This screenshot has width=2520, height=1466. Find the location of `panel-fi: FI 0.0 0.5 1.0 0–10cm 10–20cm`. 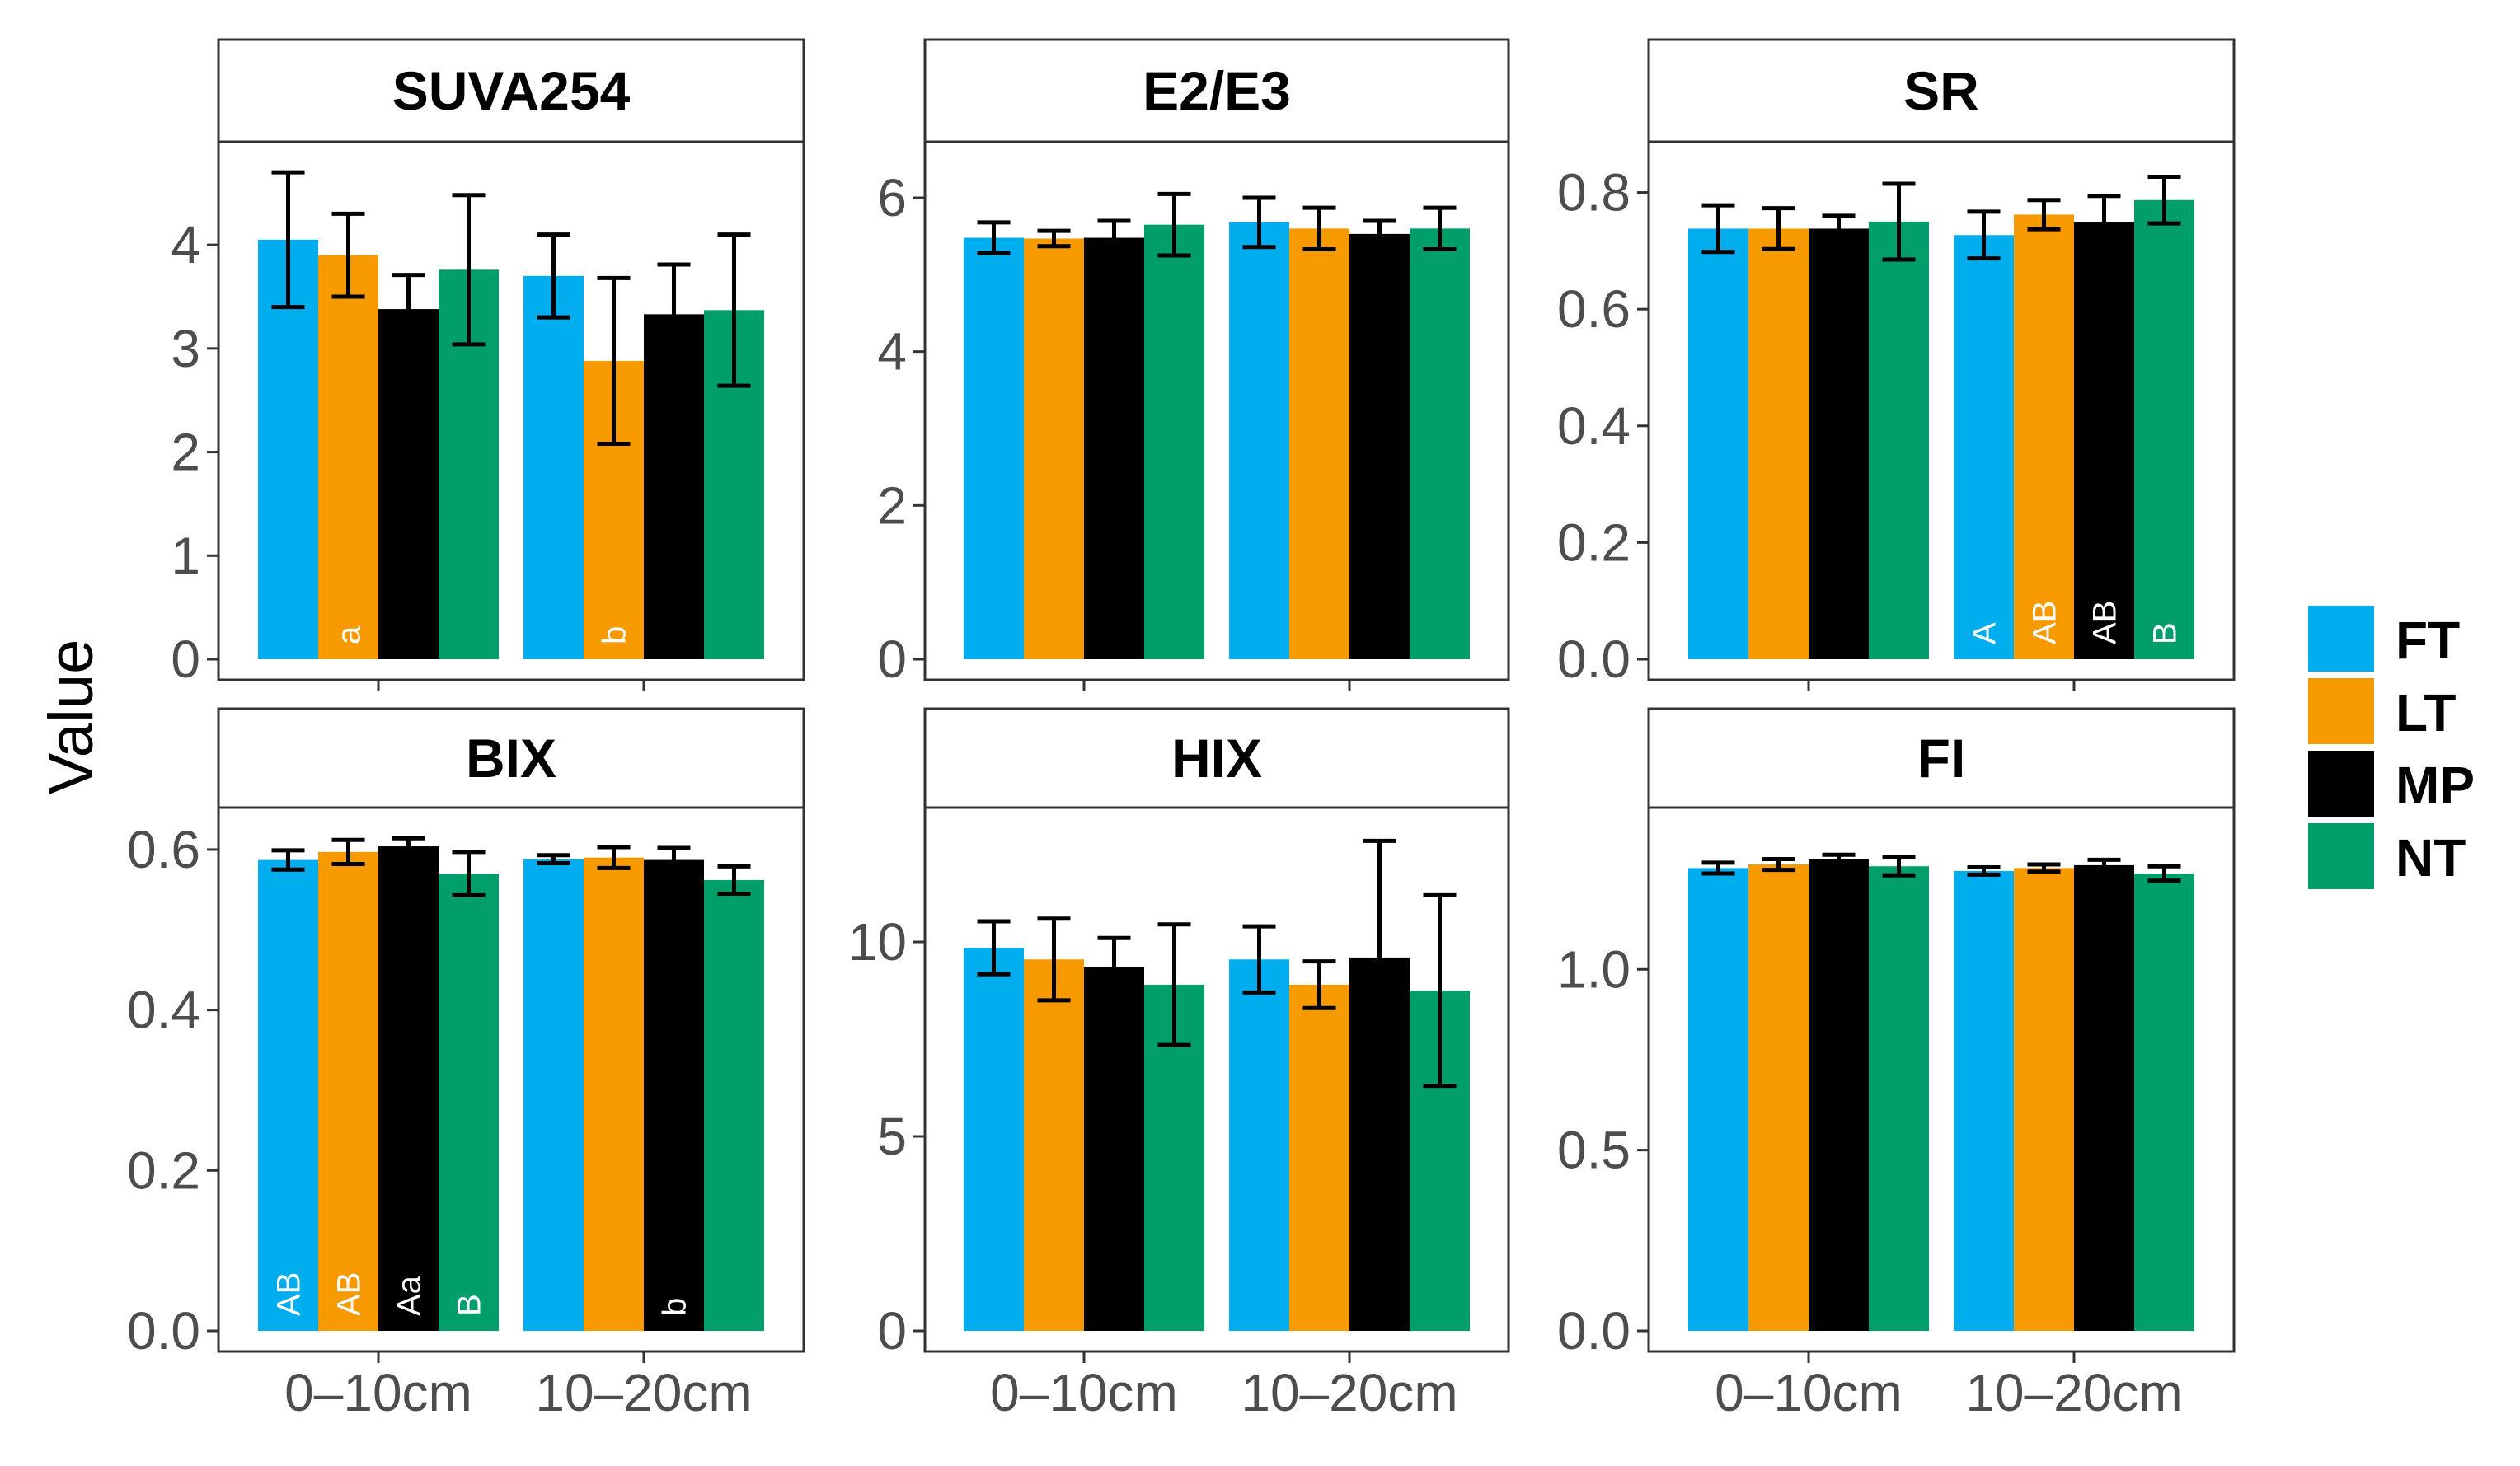

panel-fi: FI 0.0 0.5 1.0 0–10cm 10–20cm is located at coordinates (1896, 1064).